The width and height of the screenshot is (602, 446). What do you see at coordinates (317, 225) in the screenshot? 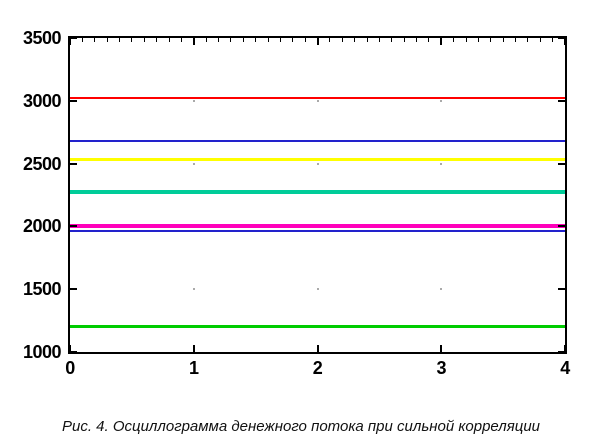
I see `series-line-flow-magenta` at bounding box center [317, 225].